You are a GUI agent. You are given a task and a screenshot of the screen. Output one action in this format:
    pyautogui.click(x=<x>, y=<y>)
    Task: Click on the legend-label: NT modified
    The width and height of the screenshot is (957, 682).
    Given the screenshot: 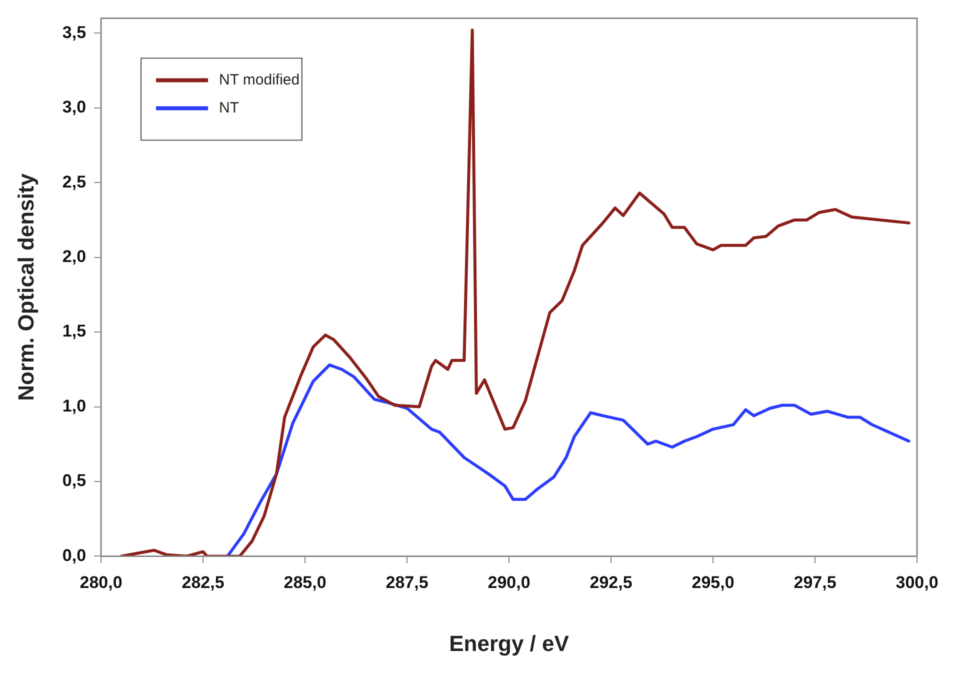 What is the action you would take?
    pyautogui.click(x=259, y=79)
    